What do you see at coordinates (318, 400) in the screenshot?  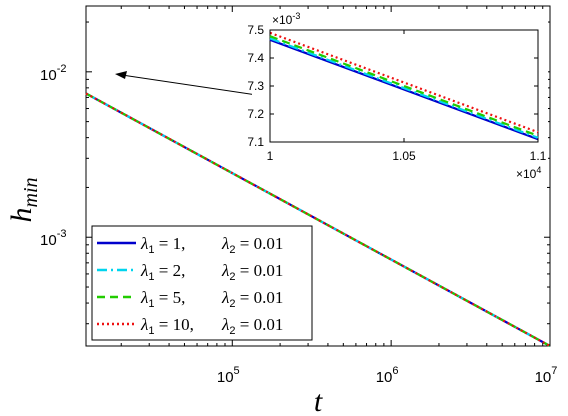 I see `x-axis-label: t` at bounding box center [318, 400].